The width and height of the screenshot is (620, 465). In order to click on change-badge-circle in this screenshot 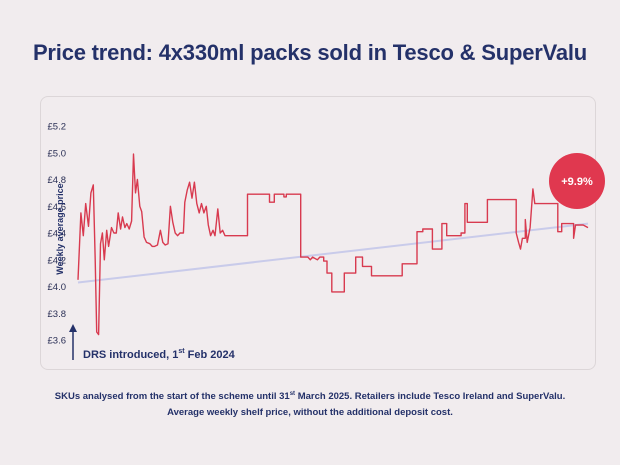, I will do `click(577, 181)`.